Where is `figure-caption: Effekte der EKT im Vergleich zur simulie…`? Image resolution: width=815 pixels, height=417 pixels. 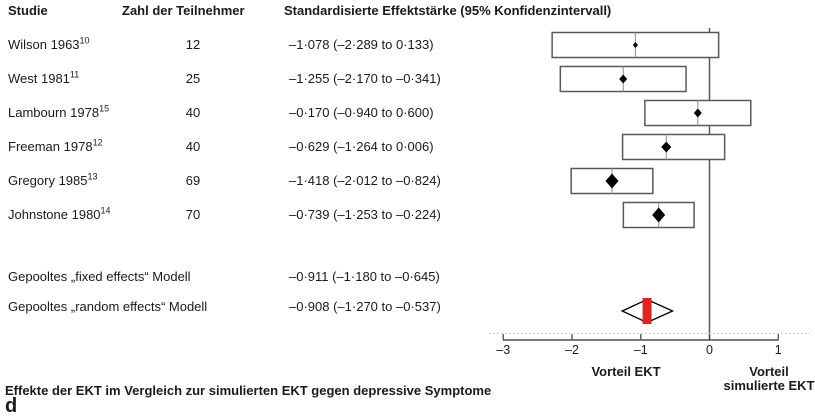
figure-caption: Effekte der EKT im Vergleich zur simulie… is located at coordinates (248, 390).